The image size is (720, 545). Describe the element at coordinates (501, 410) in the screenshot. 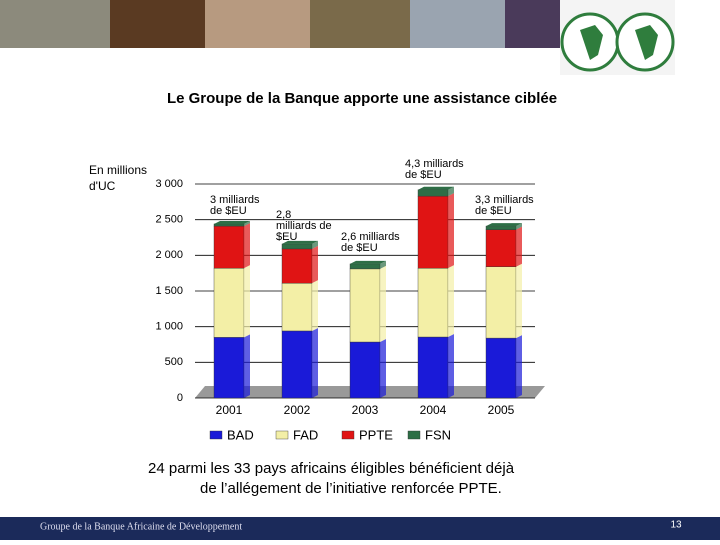

I see `x-tick-label: 2005` at that location.